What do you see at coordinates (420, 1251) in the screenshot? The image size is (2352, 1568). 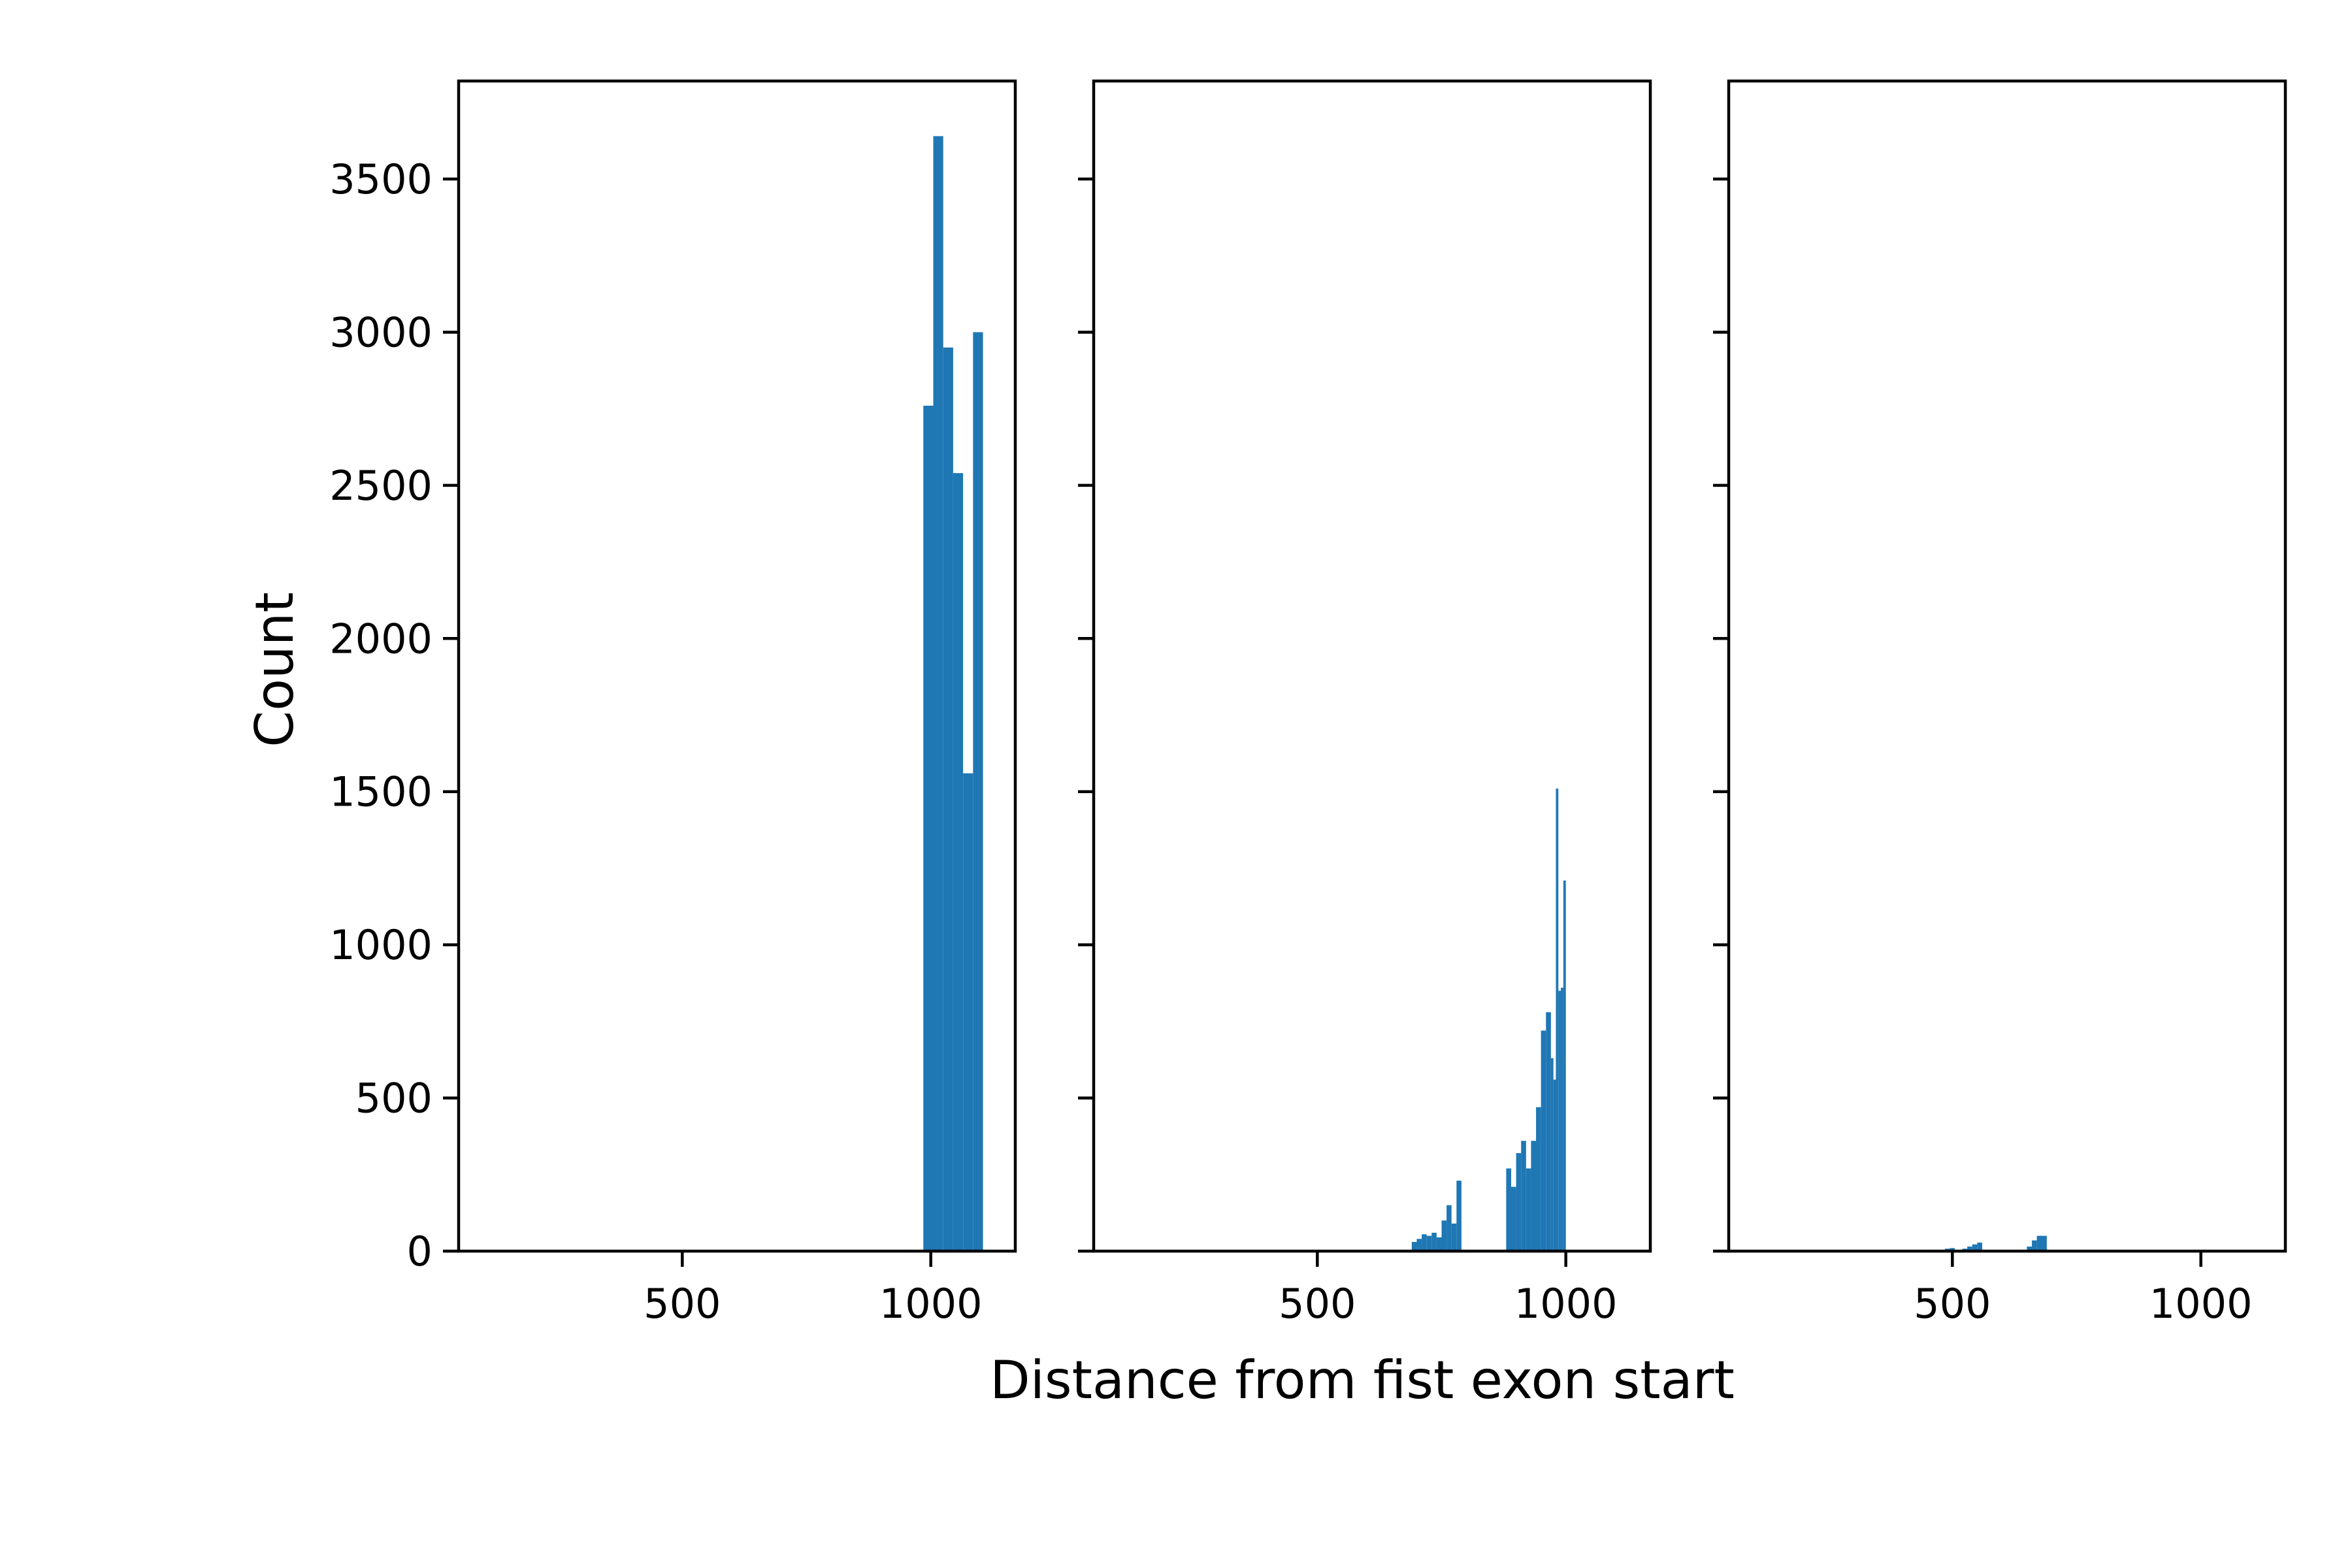 I see `y-tick-label: 0` at bounding box center [420, 1251].